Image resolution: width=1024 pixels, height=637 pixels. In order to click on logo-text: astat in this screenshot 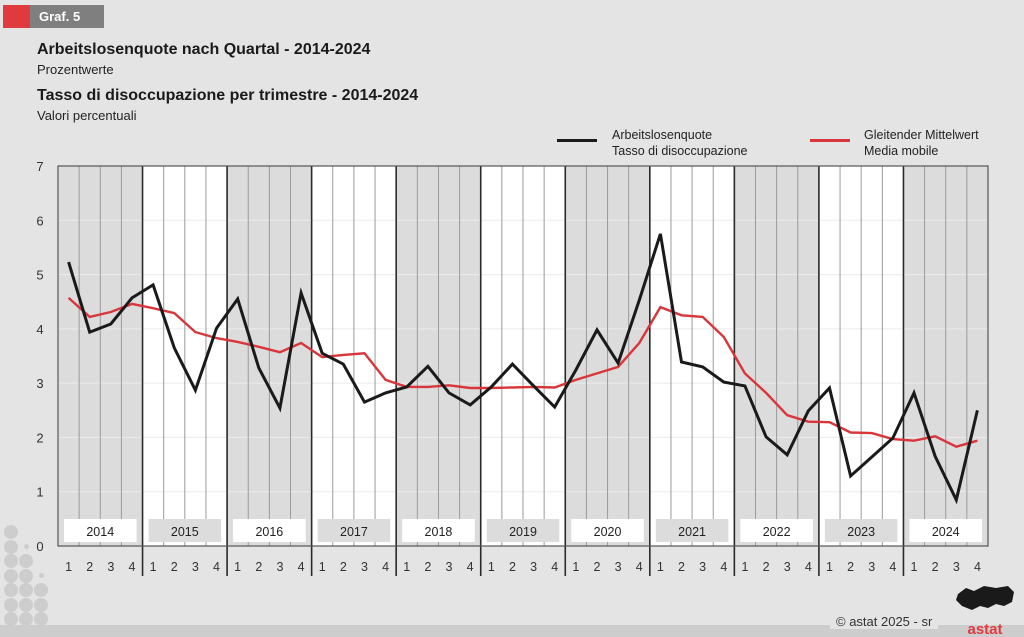, I will do `click(984, 629)`.